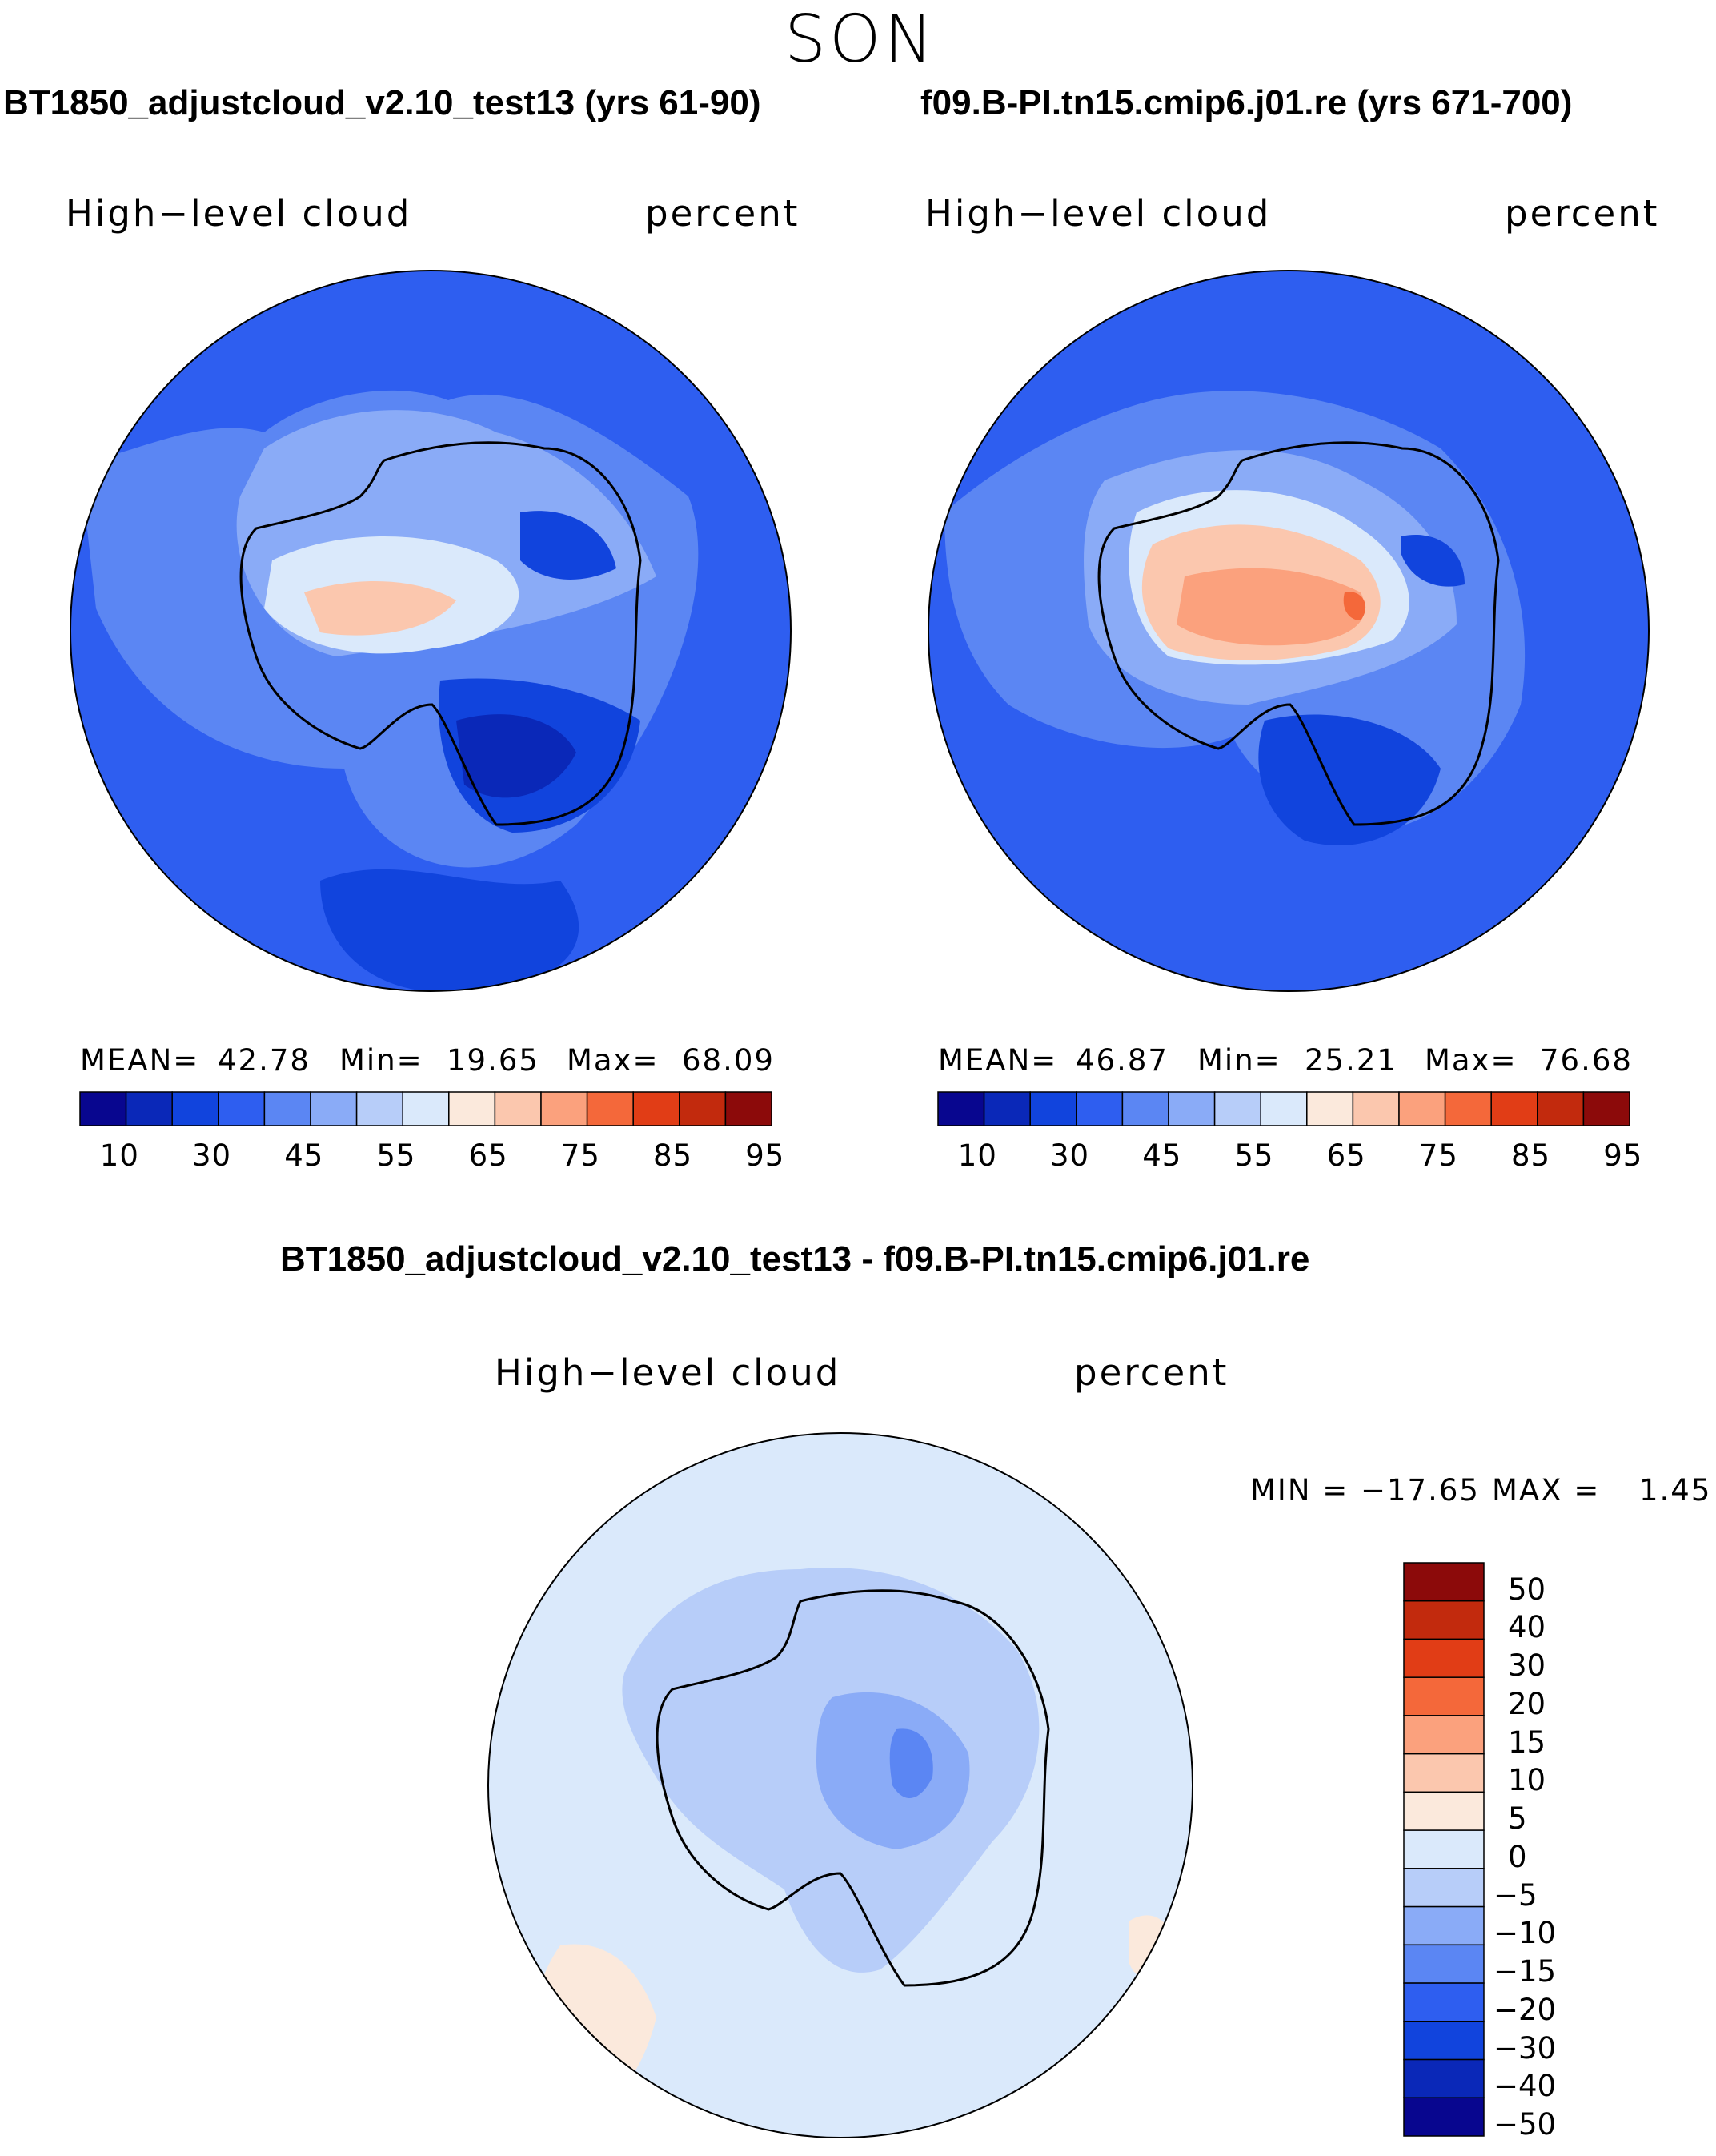  I want to click on colorbar-tick-label: −50, so click(1525, 2124).